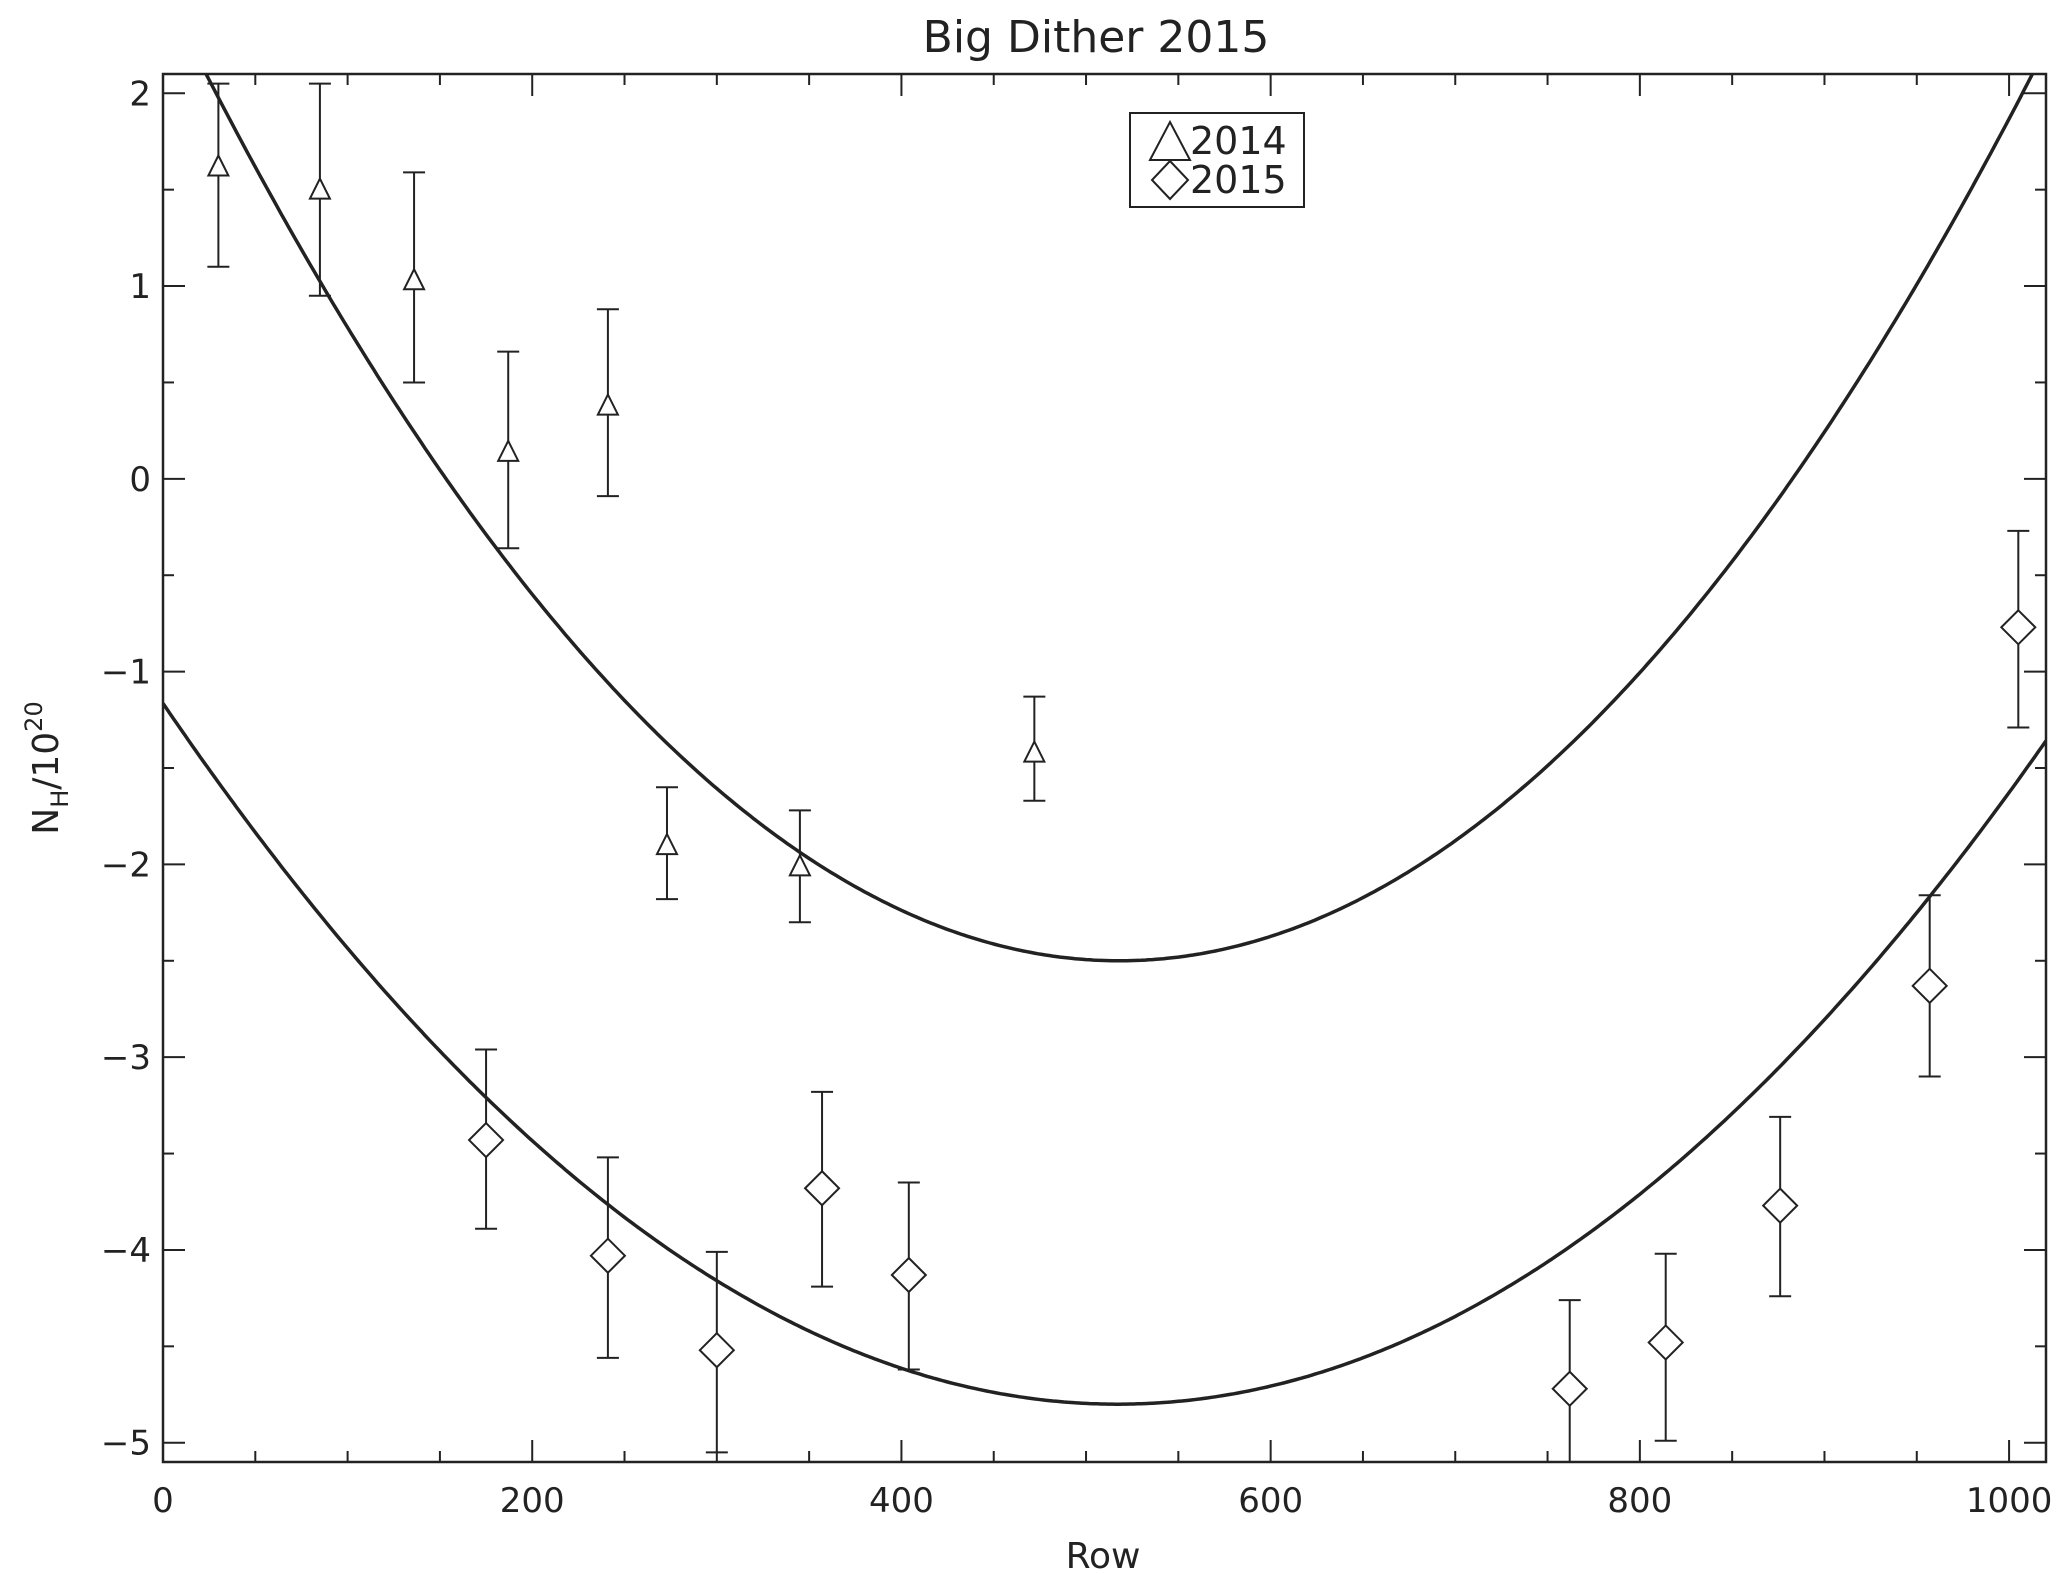  I want to click on y-axis-title: NH/1020, so click(47, 767).